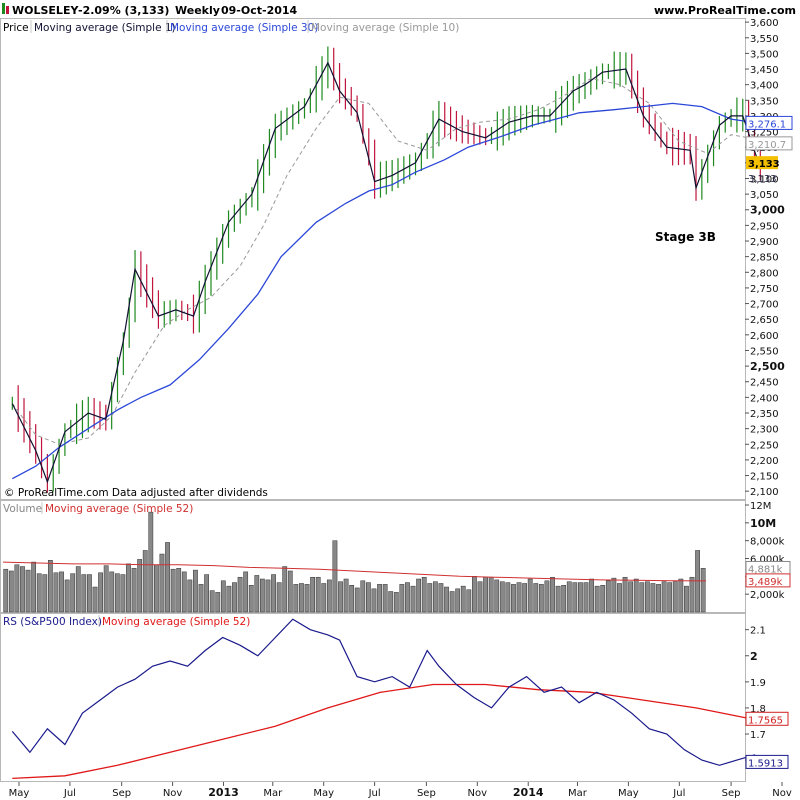 The height and width of the screenshot is (800, 800). I want to click on rs-tag-label: 1.7565, so click(765, 720).